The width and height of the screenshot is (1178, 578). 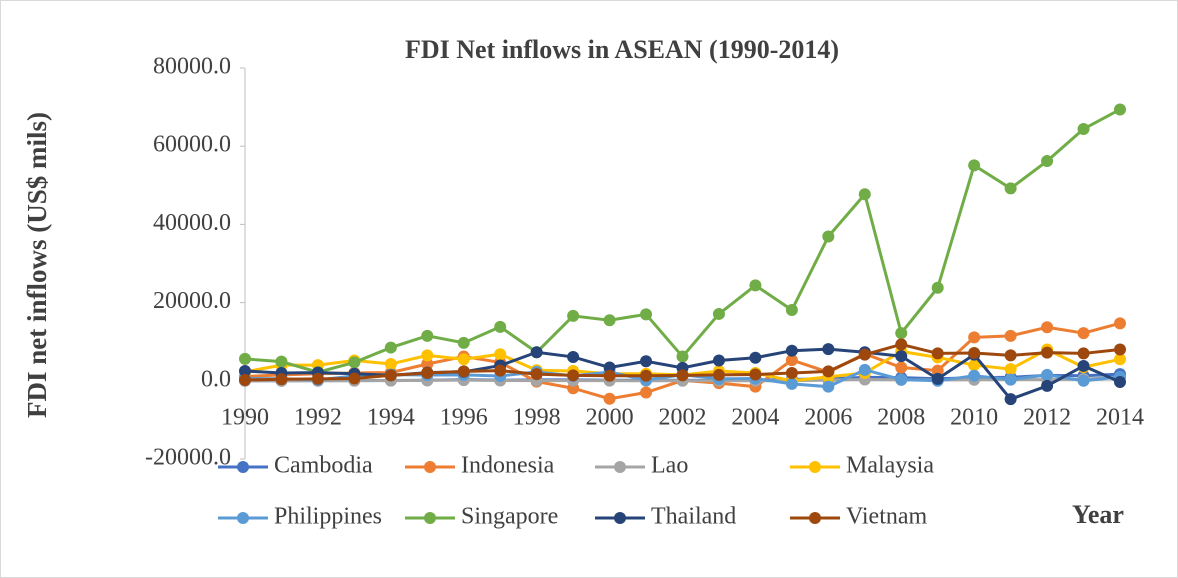 What do you see at coordinates (828, 417) in the screenshot?
I see `x-tick-label: 2006` at bounding box center [828, 417].